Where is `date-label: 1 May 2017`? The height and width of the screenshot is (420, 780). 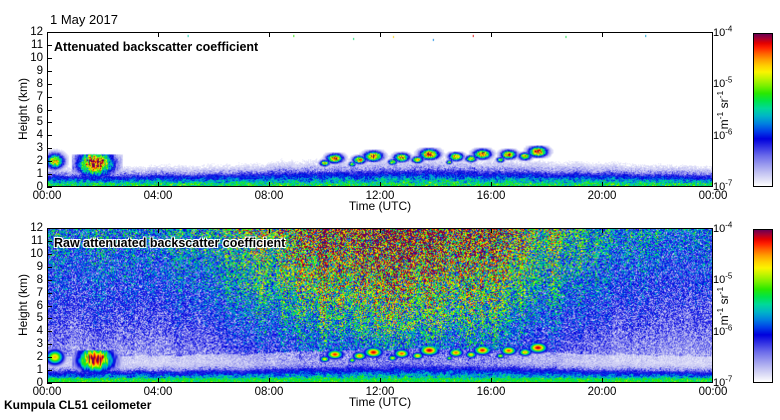
date-label: 1 May 2017 is located at coordinates (84, 19).